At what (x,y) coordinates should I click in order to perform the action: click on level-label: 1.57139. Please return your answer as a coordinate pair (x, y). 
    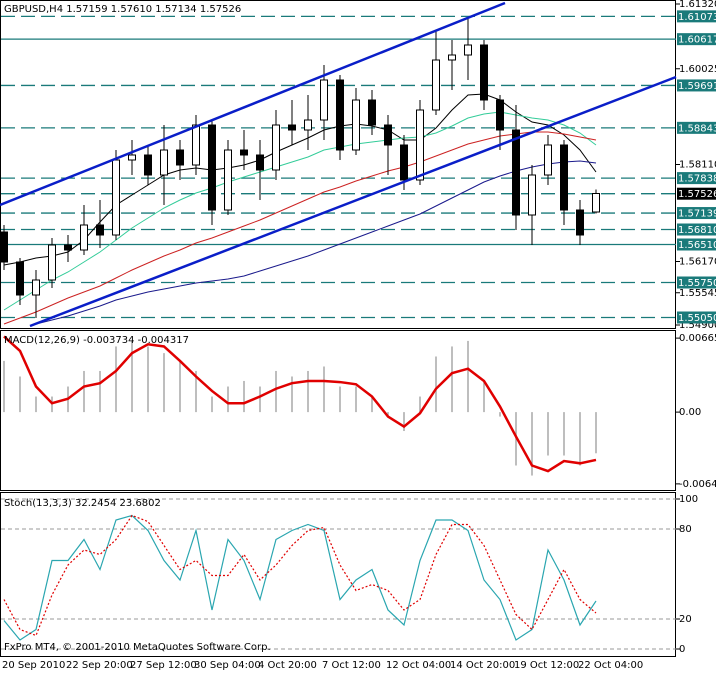
    Looking at the image, I should click on (697, 214).